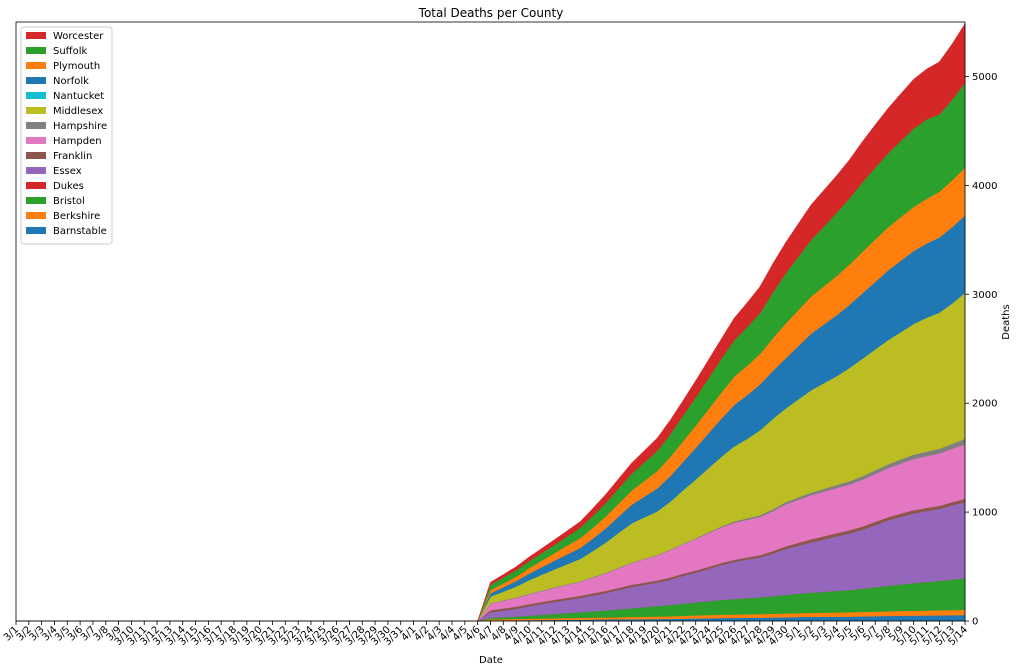 The image size is (1018, 672). I want to click on legend-label-franklin: Franklin, so click(72, 156).